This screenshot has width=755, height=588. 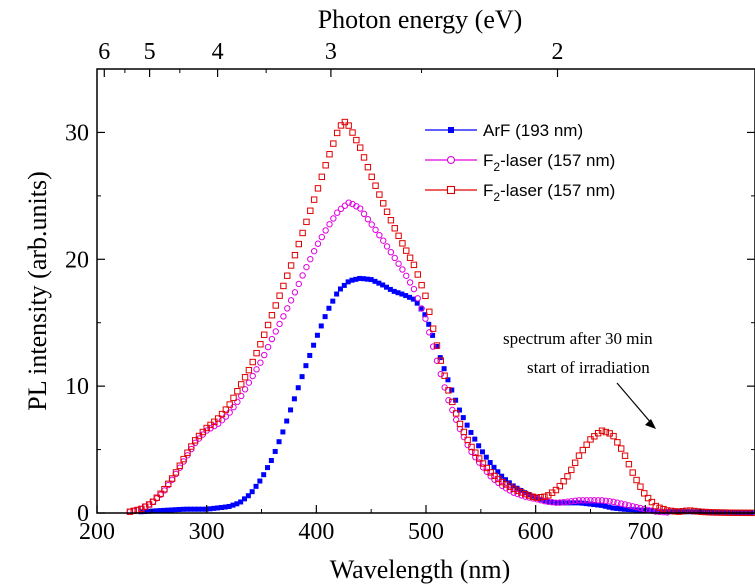 I want to click on annotation-line-1: spectrum after 30 min, so click(x=578, y=338).